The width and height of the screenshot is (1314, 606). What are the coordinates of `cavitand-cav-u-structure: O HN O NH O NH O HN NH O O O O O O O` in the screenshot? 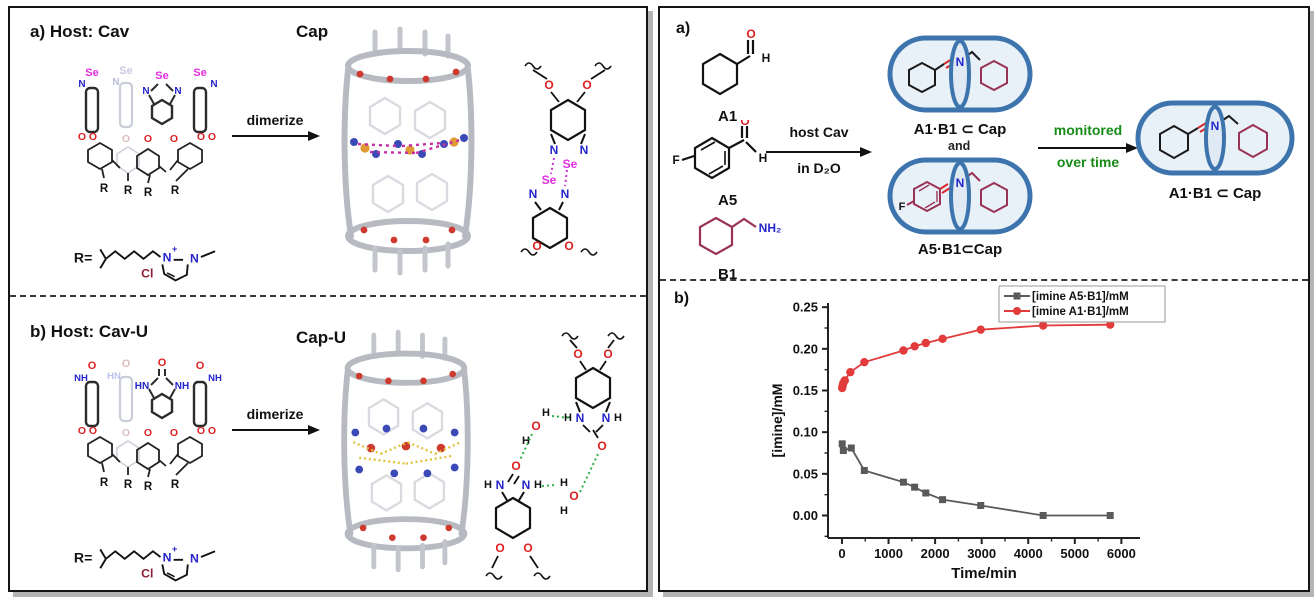 It's located at (148, 425).